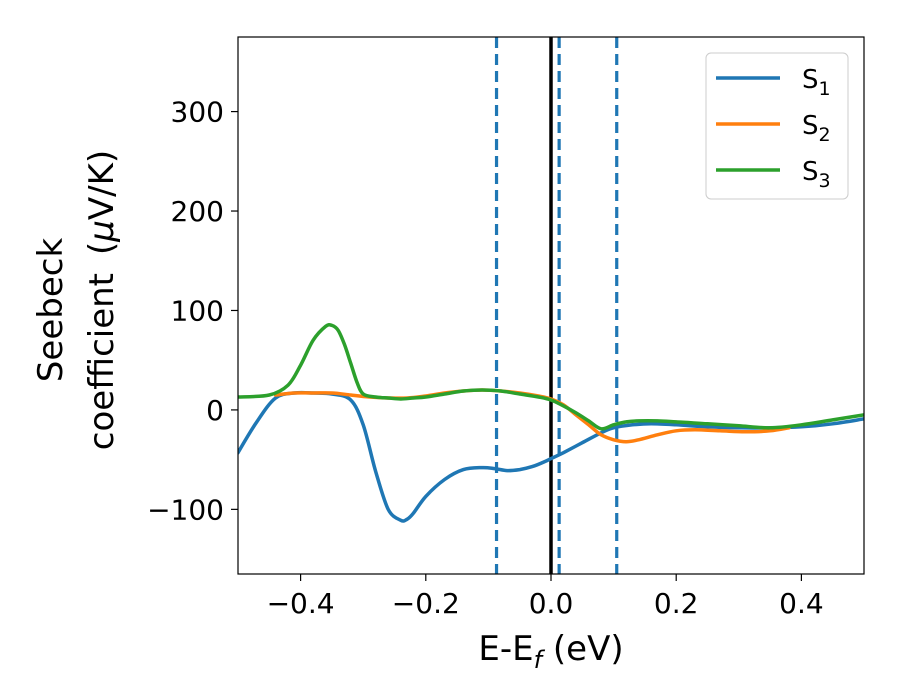 The image size is (900, 700). I want to click on x-tick-label: 0.0, so click(551, 603).